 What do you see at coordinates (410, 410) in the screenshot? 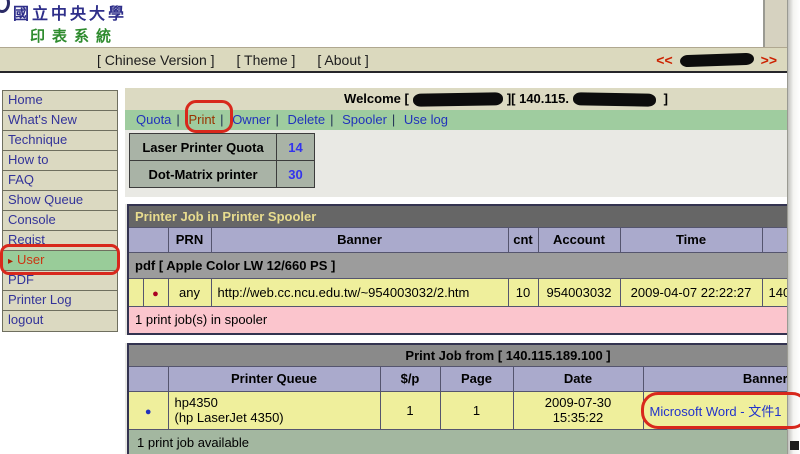
I see `price-per-page: 1` at bounding box center [410, 410].